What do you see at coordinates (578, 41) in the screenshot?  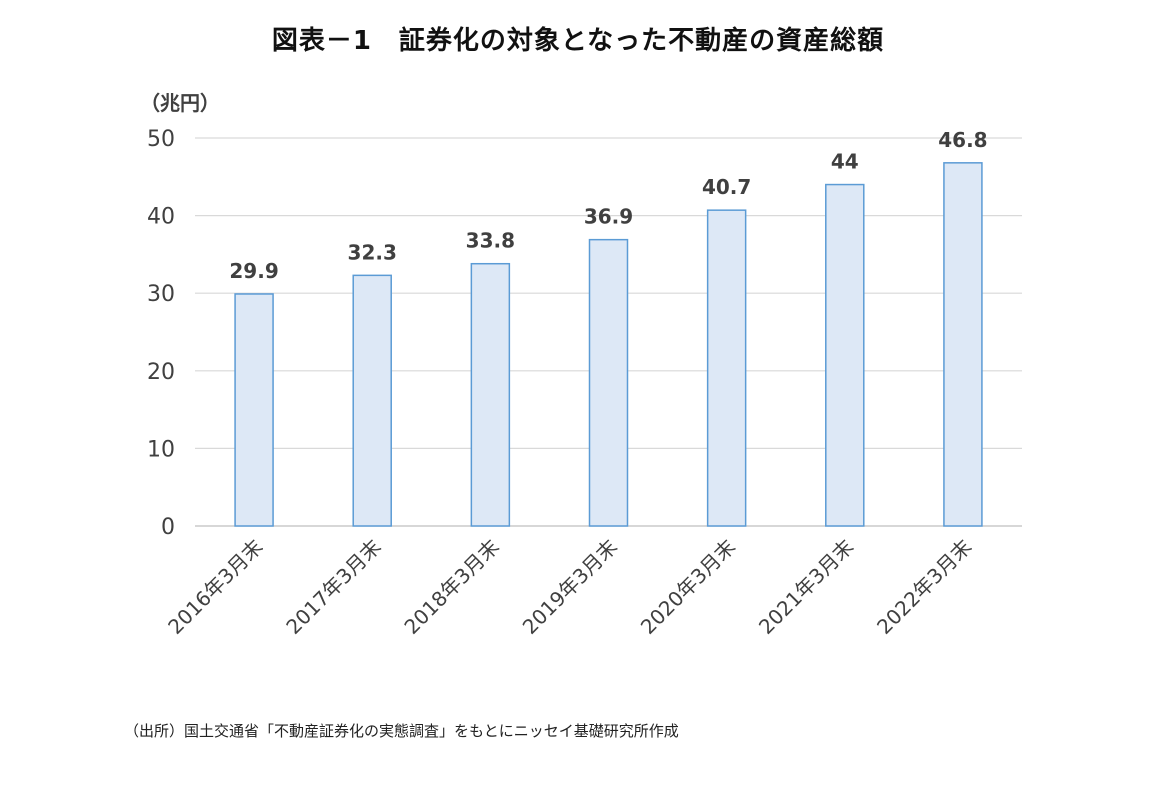 I see `chart-title: 図表－1 証券化の対象となった不動産の資産総額` at bounding box center [578, 41].